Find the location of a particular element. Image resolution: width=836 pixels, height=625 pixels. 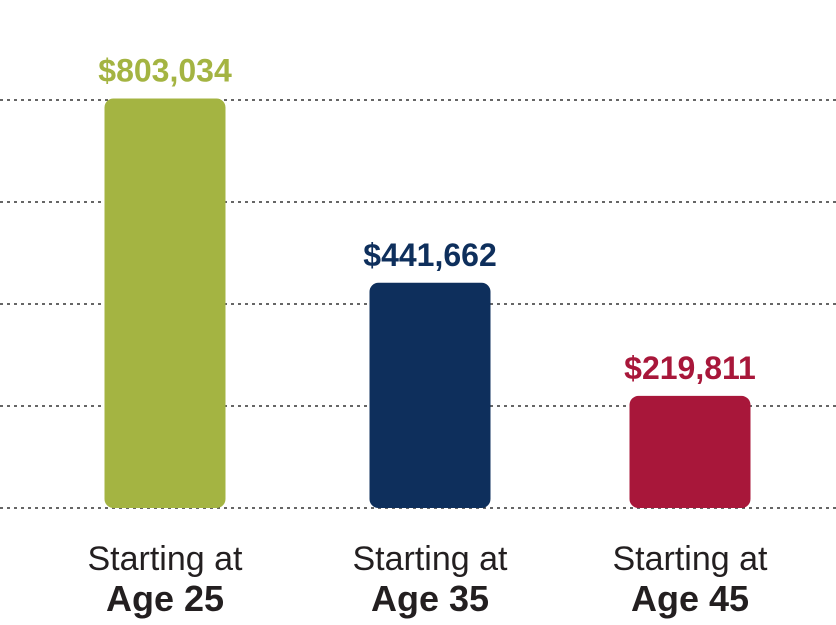

category-label-line2: Age 45 is located at coordinates (690, 598).